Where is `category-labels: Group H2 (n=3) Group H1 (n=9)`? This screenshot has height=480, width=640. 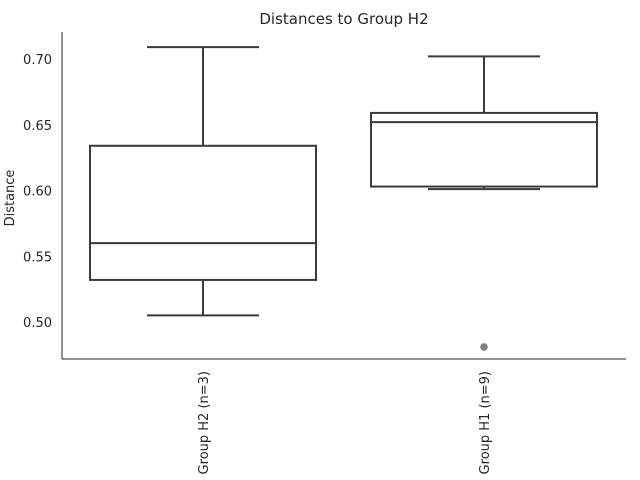 category-labels: Group H2 (n=3) Group H1 (n=9) is located at coordinates (345, 422).